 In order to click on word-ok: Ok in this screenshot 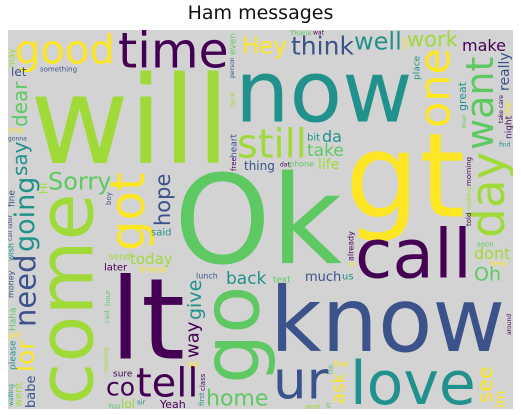, I will do `click(258, 221)`.